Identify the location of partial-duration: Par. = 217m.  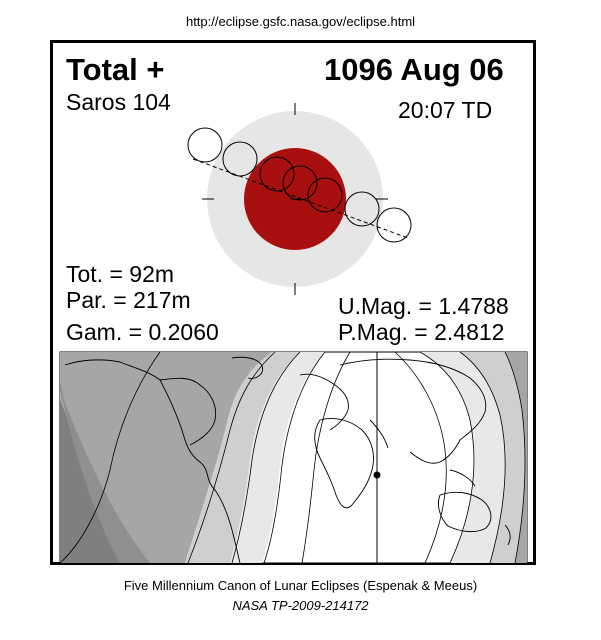
(128, 300).